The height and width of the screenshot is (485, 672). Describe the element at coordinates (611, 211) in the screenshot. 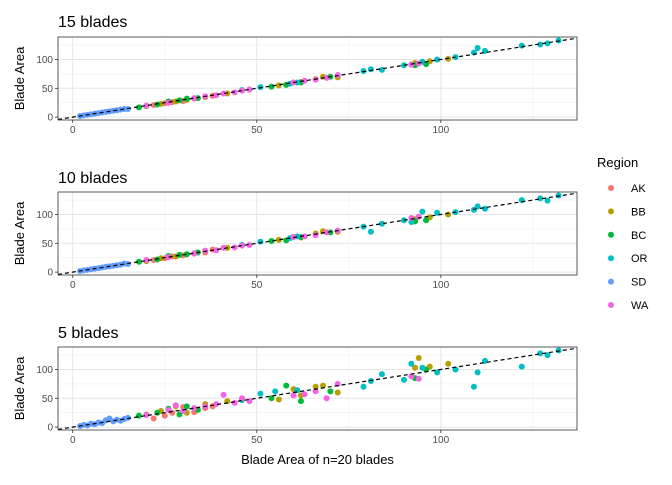

I see `legend-key-bb` at that location.